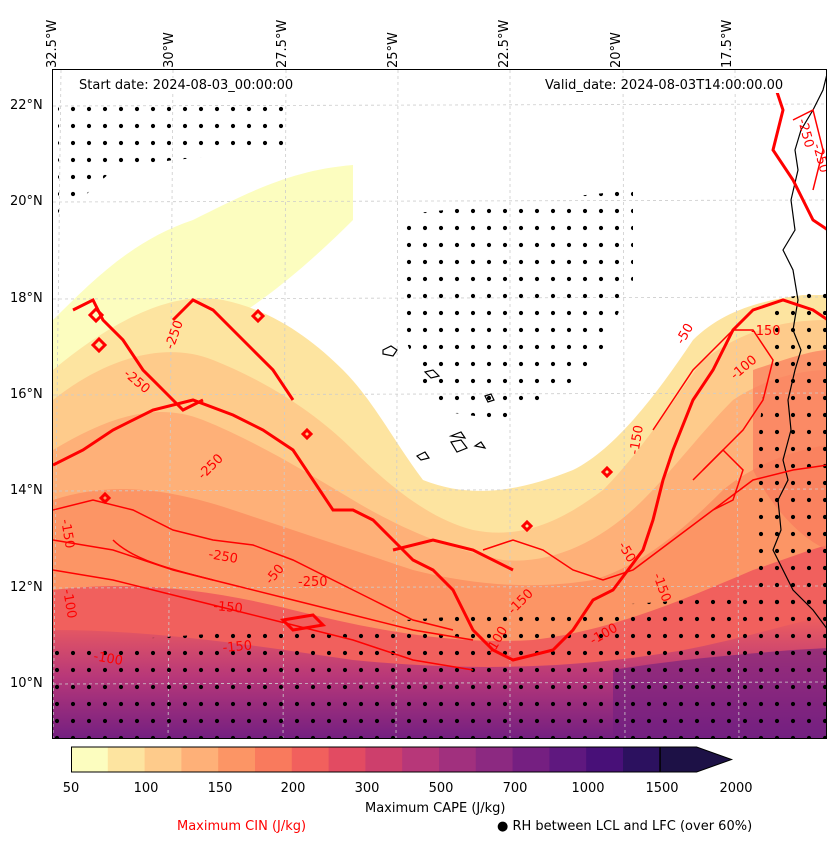  Describe the element at coordinates (664, 85) in the screenshot. I see `valid-date-label: Valid_date: 2024-08-03T14:00:00.00` at that location.